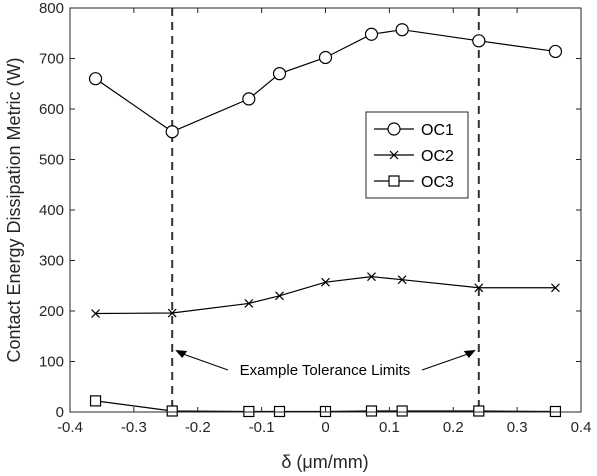  Describe the element at coordinates (394, 129) in the screenshot. I see `legend-marker-oc1` at that location.